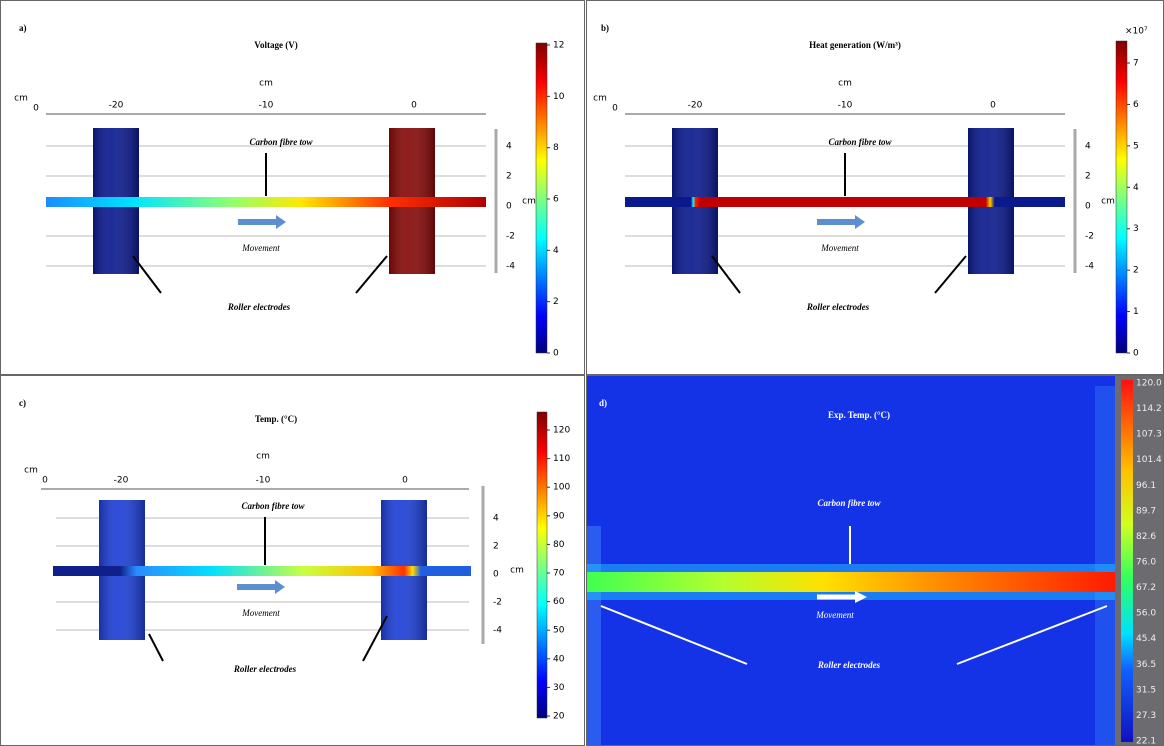 The image size is (1164, 746). Describe the element at coordinates (559, 717) in the screenshot. I see `colorbar-tick-label: 20` at that location.